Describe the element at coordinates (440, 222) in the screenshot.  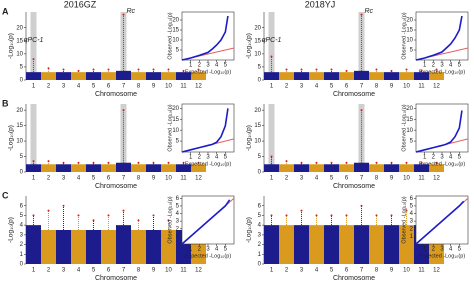
I see `qq-curve` at that location.